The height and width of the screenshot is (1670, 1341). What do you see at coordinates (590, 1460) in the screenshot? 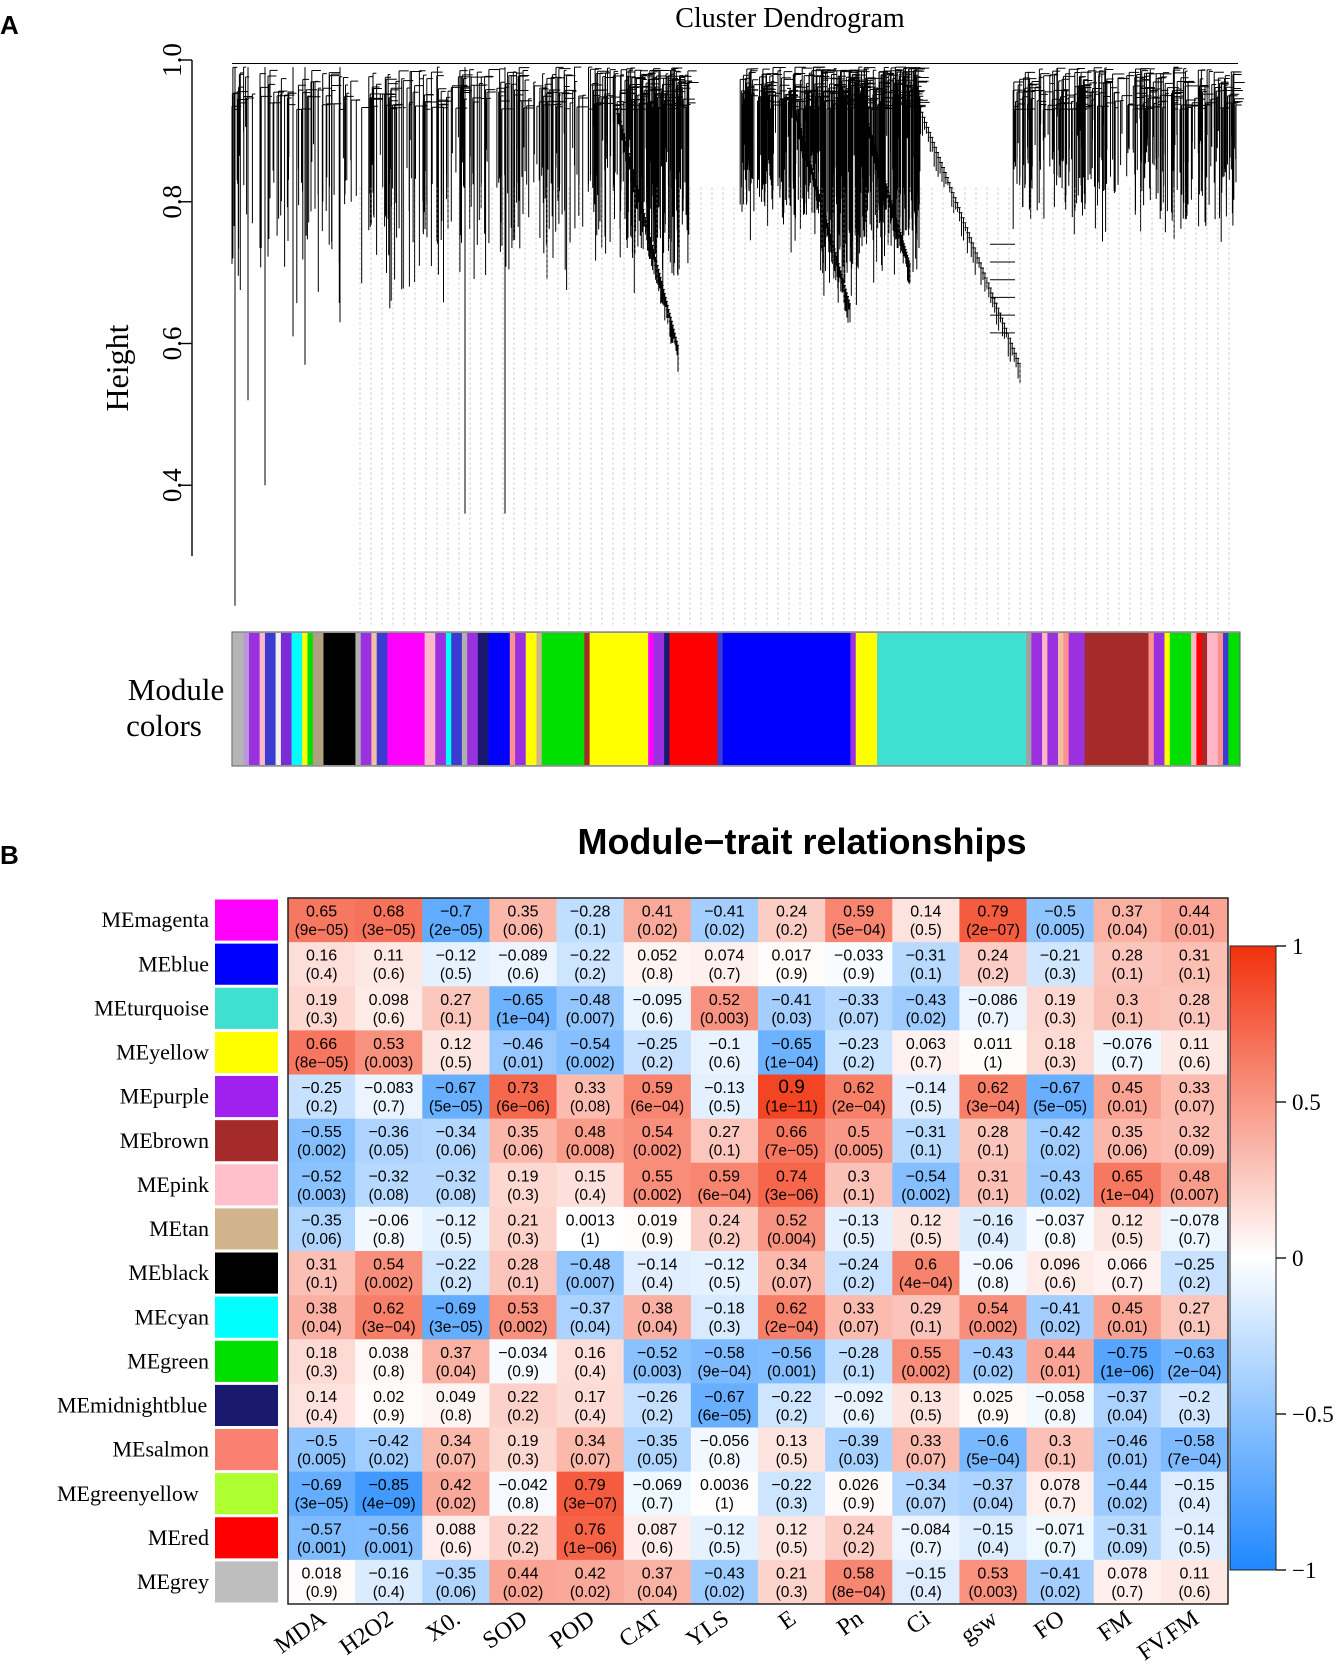
I see `heatmap-cell-pvalue: (0.07)` at bounding box center [590, 1460].